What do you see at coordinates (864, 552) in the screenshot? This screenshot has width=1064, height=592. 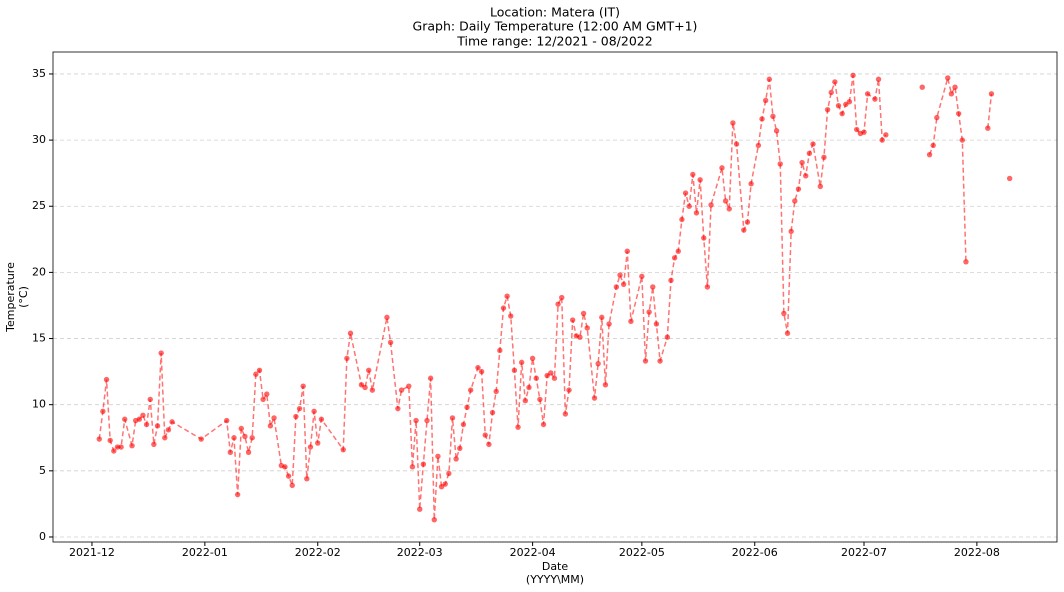 I see `x-tick-label: 2022-07` at bounding box center [864, 552].